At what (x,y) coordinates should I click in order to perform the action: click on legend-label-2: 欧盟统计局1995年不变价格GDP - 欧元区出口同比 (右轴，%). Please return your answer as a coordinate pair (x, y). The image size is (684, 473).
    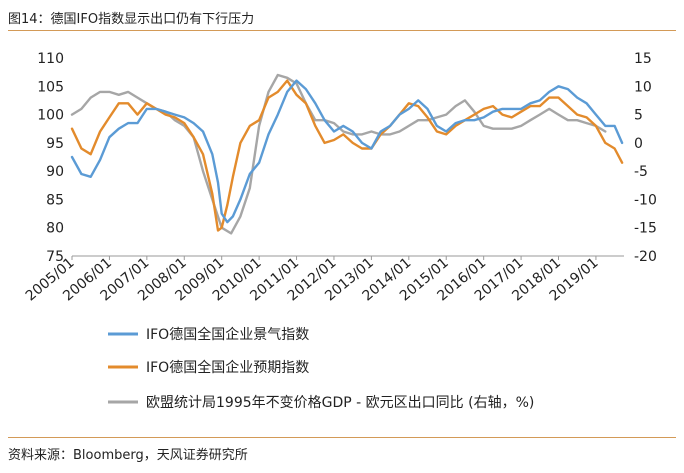
    Looking at the image, I should click on (340, 403).